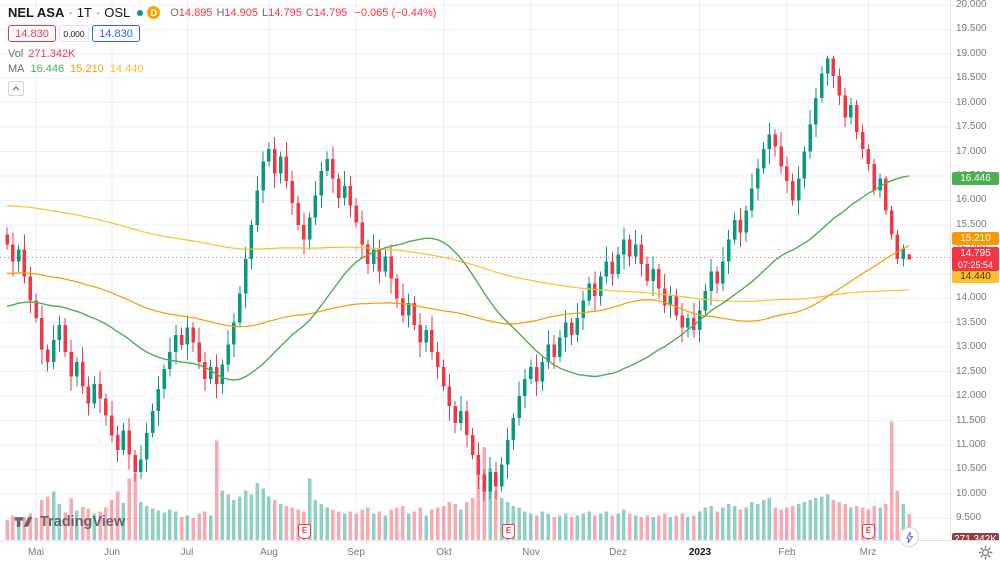 Image resolution: width=1000 pixels, height=564 pixels. What do you see at coordinates (395, 12) in the screenshot?
I see `change-value: −0.065 (−0.44%)` at bounding box center [395, 12].